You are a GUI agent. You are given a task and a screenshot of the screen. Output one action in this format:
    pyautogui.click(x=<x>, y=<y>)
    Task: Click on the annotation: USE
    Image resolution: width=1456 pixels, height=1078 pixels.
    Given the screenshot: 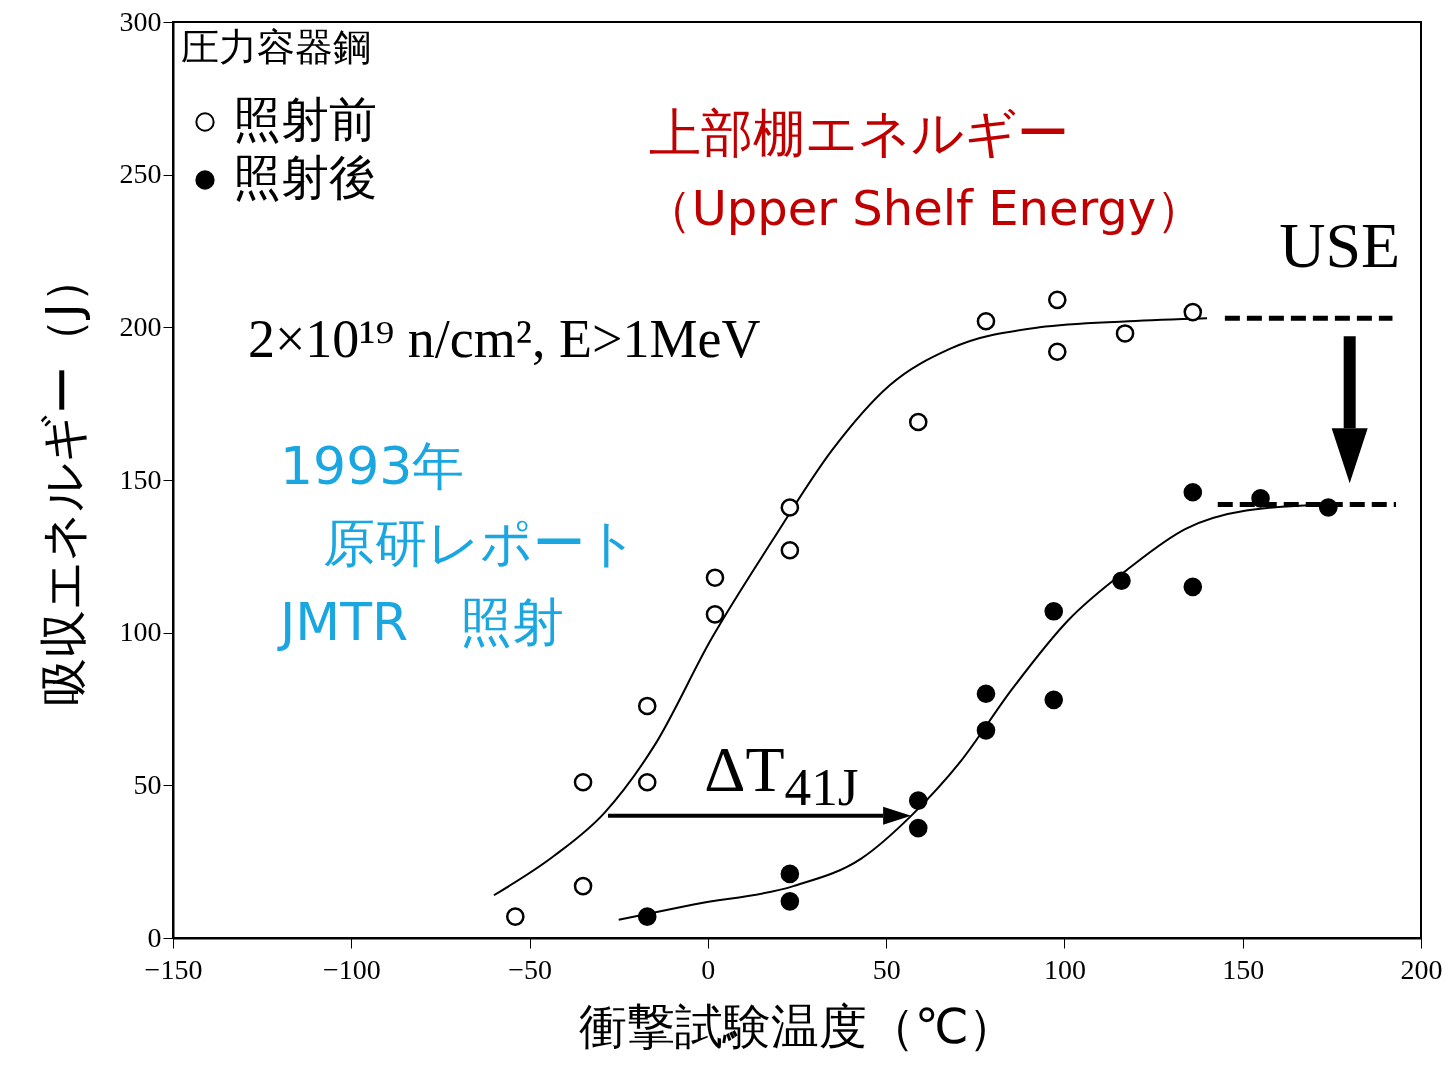 What is the action you would take?
    pyautogui.click(x=1340, y=246)
    